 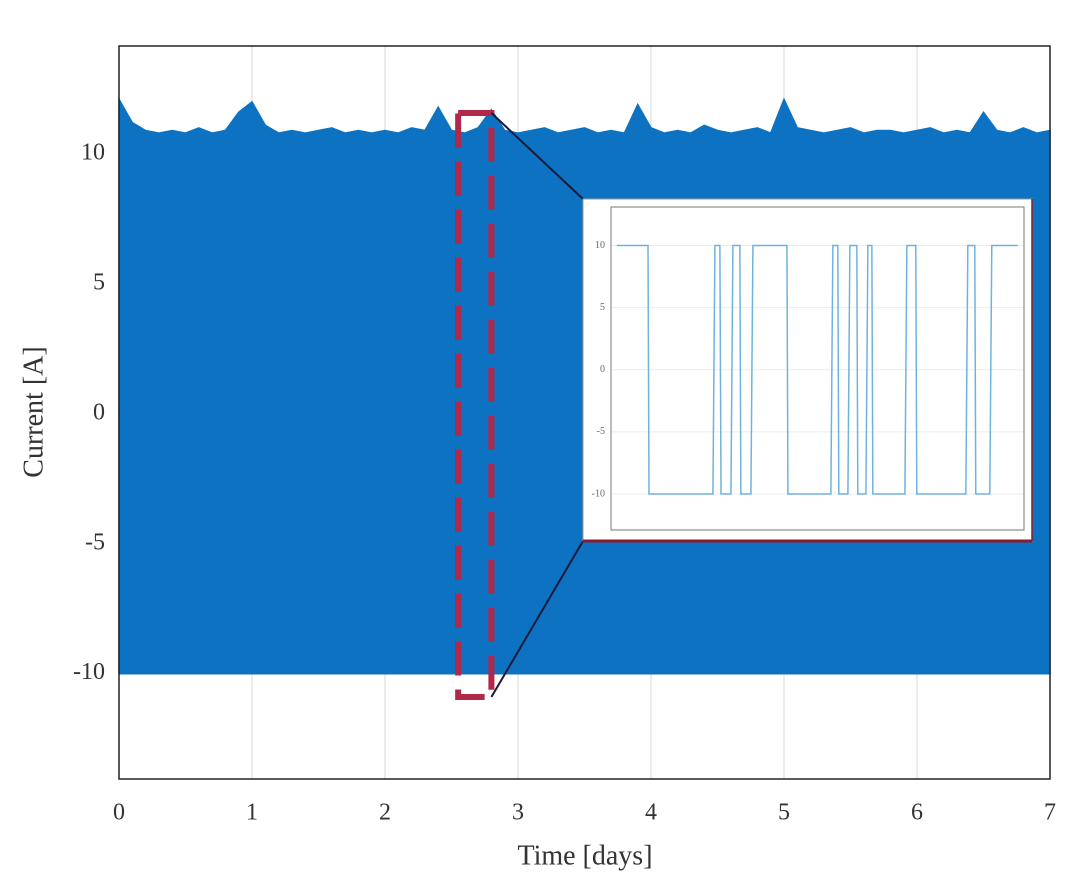 I want to click on x-tick-label: 3, so click(x=518, y=813).